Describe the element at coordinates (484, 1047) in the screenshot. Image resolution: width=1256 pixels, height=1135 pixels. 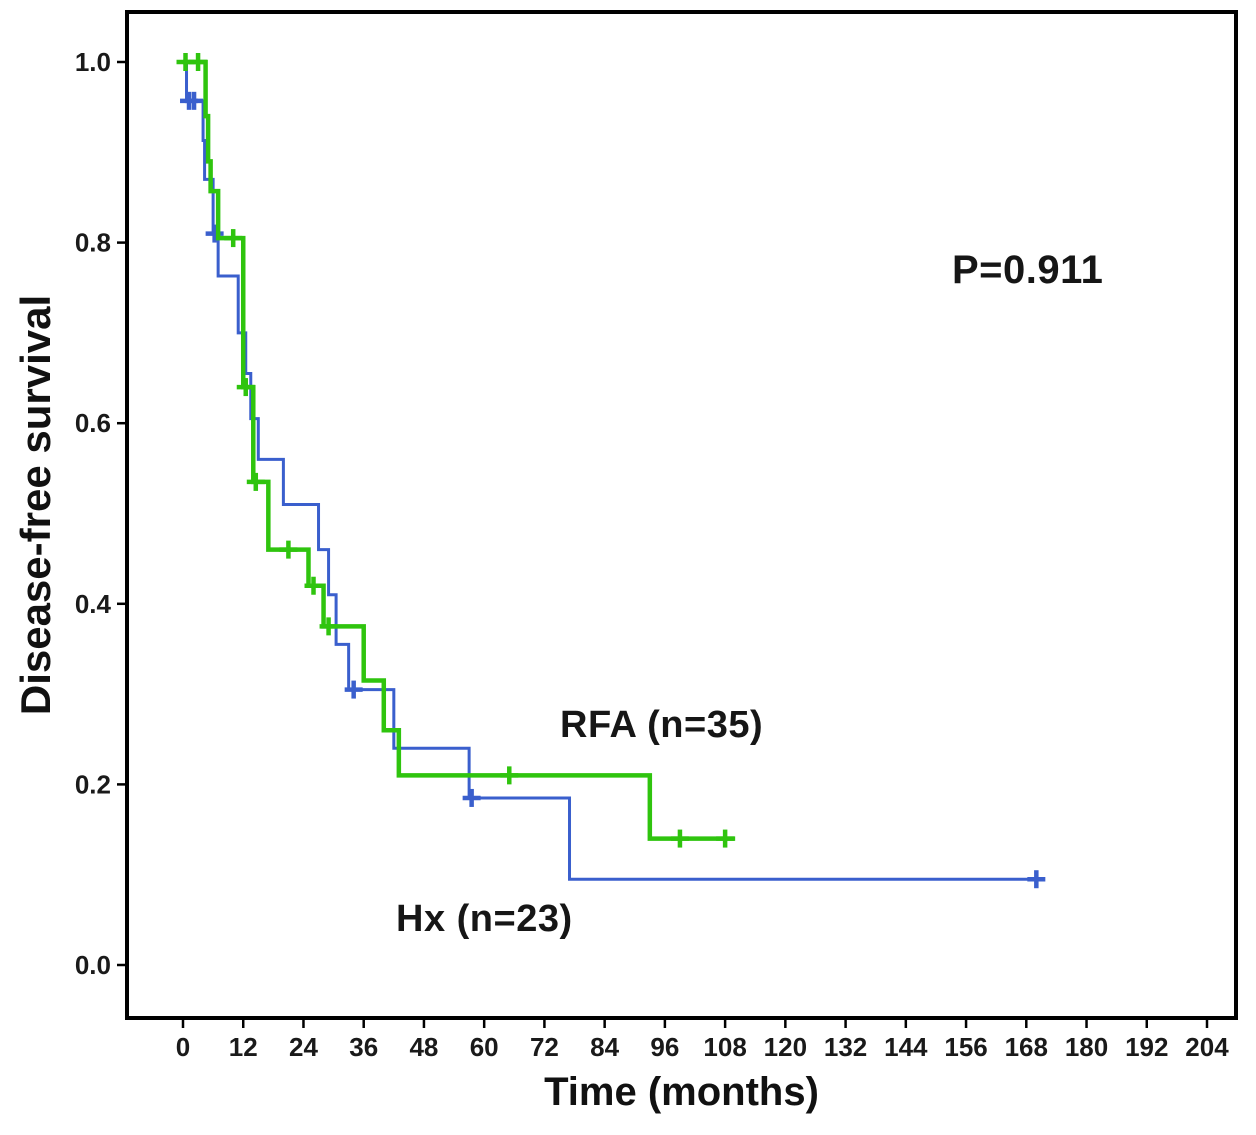
I see `x-tick-label: 60` at that location.